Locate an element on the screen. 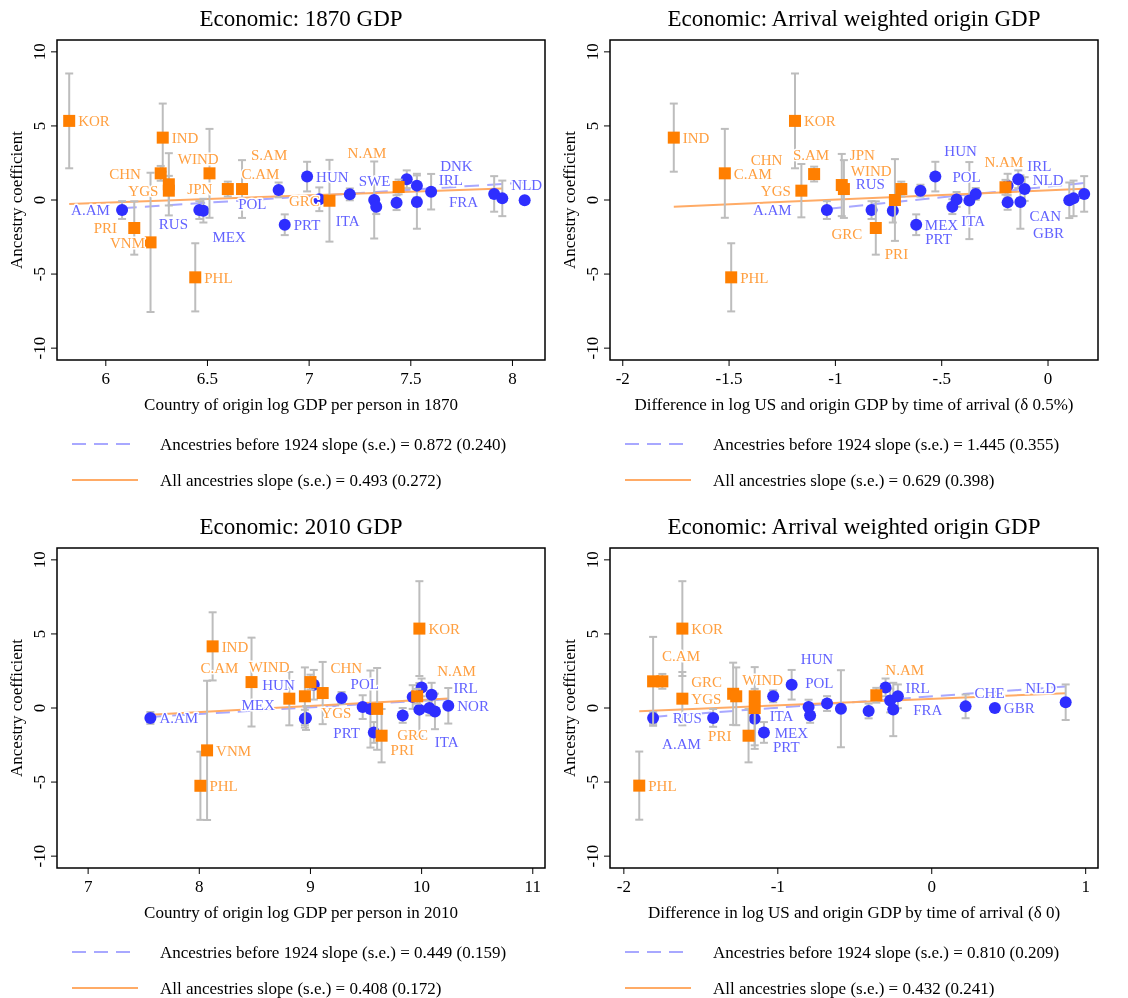 This screenshot has width=1128, height=998. x-tick-label: 8 is located at coordinates (199, 886).